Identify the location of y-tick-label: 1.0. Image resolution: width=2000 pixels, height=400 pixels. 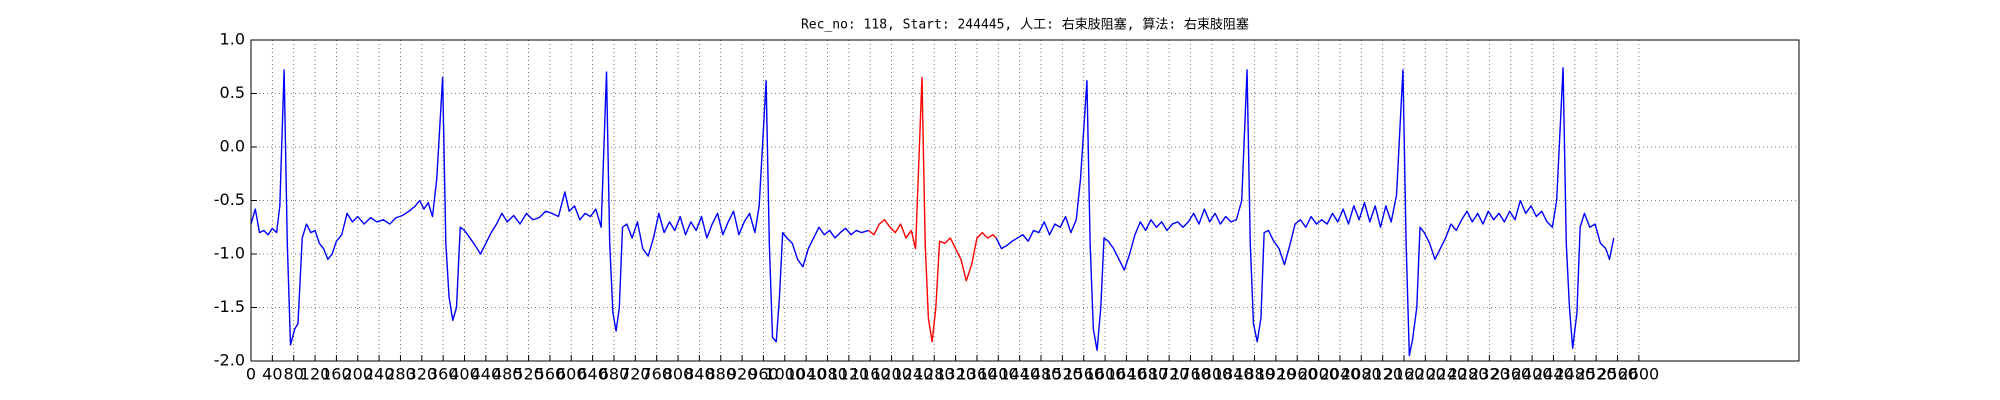
(232, 39).